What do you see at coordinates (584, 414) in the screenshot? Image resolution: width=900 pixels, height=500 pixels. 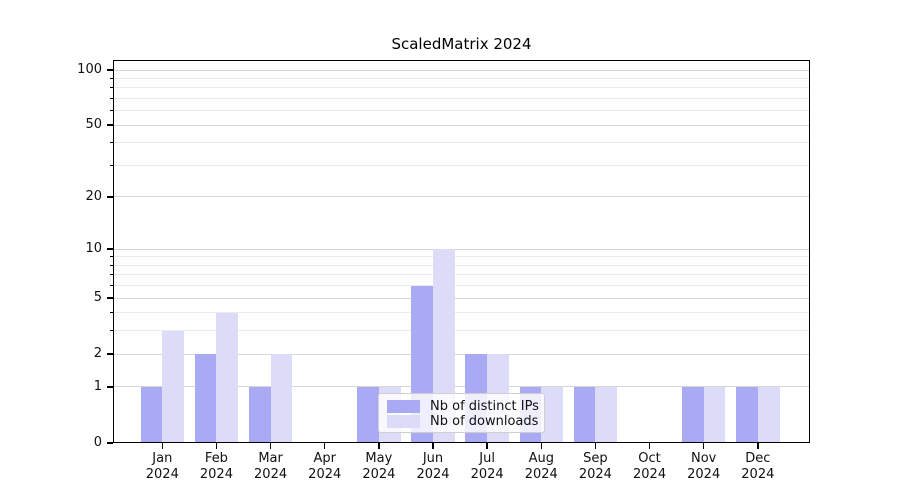 I see `bar-sep-distinct-ips` at bounding box center [584, 414].